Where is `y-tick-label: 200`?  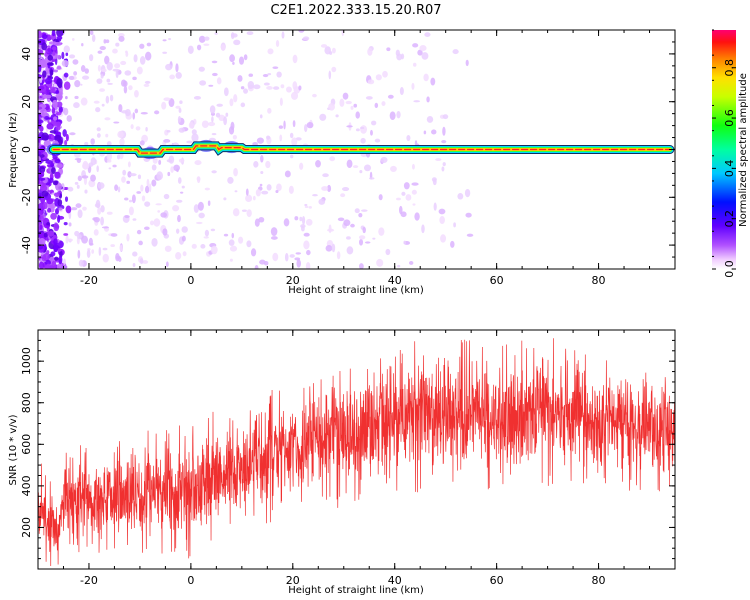
y-tick-label: 200 is located at coordinates (26, 527).